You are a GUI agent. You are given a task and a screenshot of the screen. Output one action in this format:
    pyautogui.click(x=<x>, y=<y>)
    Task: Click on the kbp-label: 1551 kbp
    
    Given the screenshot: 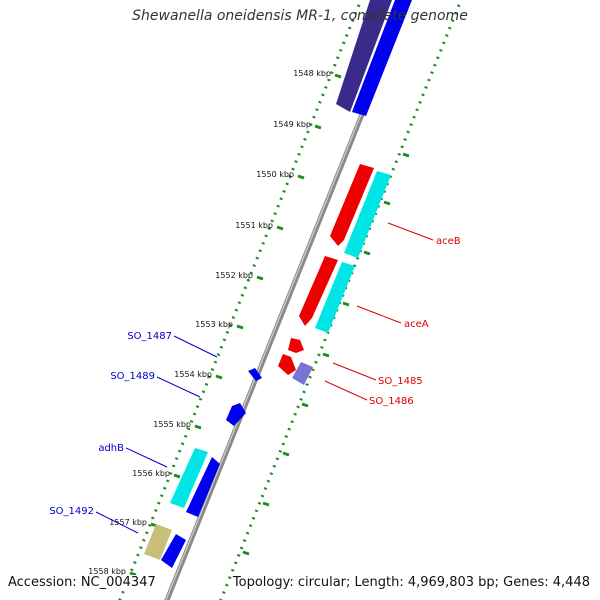 What is the action you would take?
    pyautogui.click(x=254, y=225)
    